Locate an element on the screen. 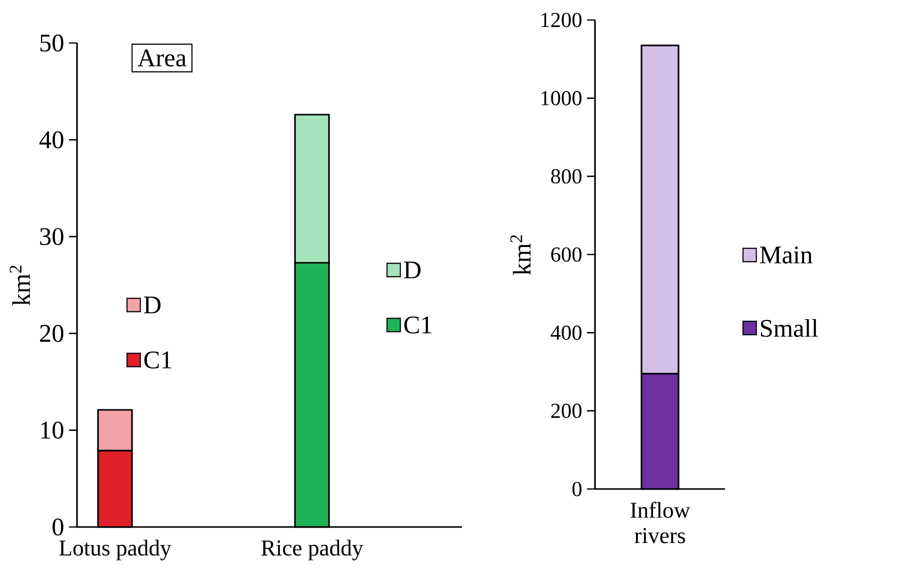  y-tick-label: 200 is located at coordinates (566, 411).